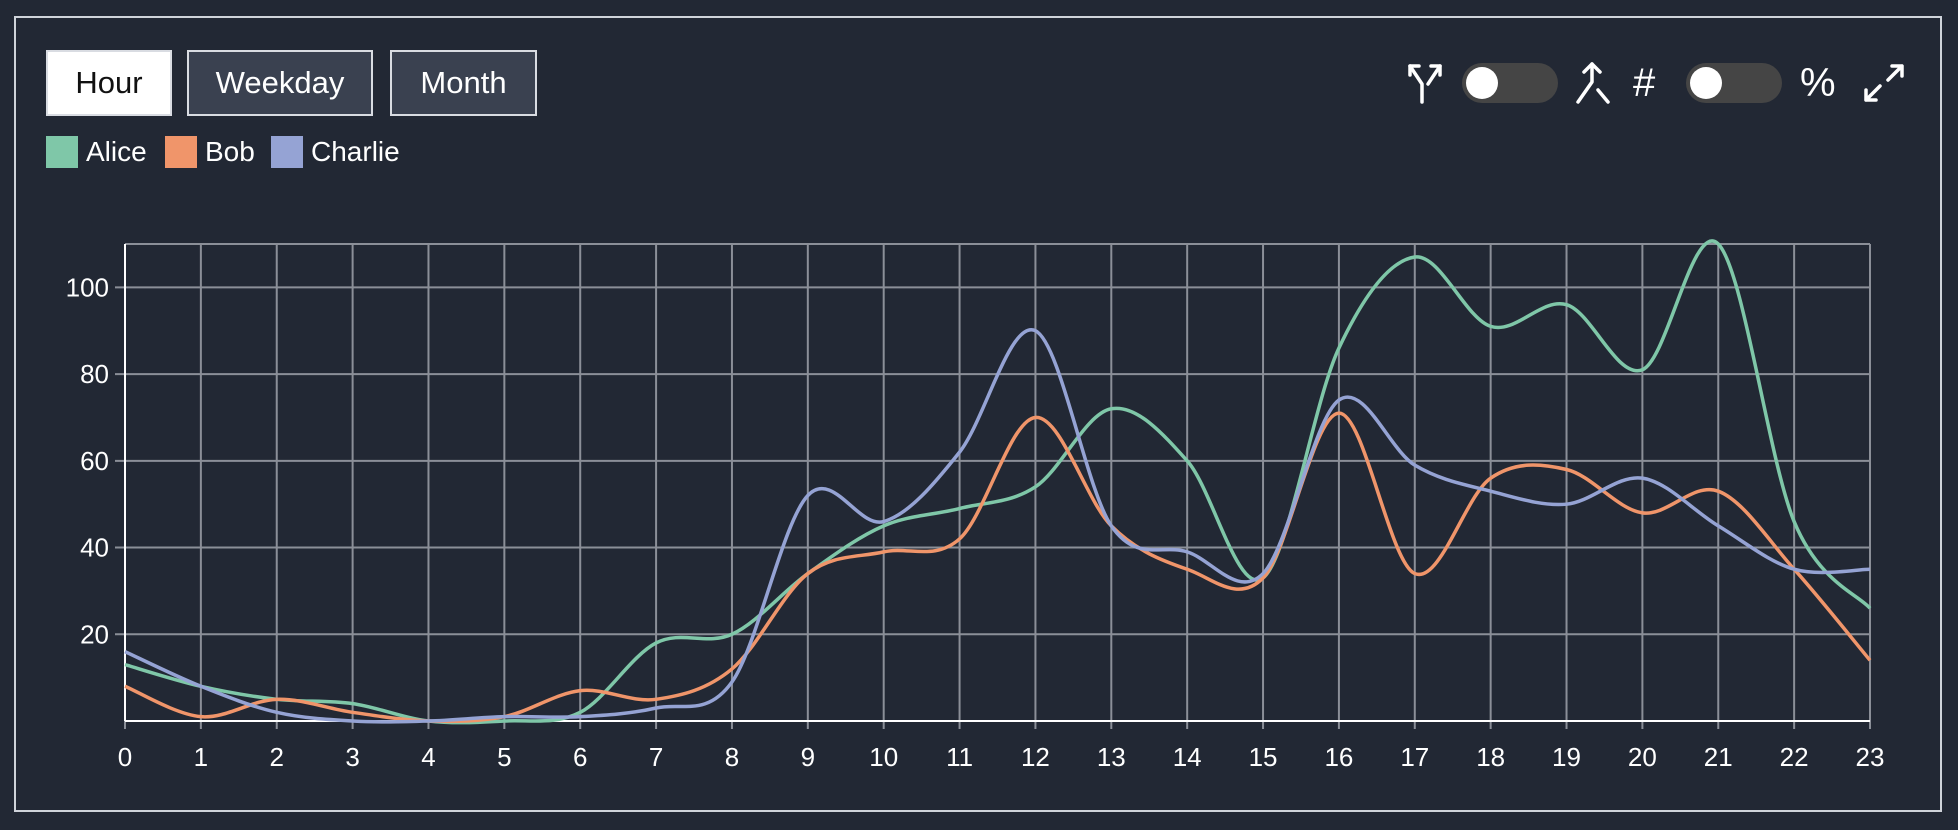 This screenshot has width=1958, height=830. What do you see at coordinates (287, 152) in the screenshot?
I see `legend-swatch-charlie` at bounding box center [287, 152].